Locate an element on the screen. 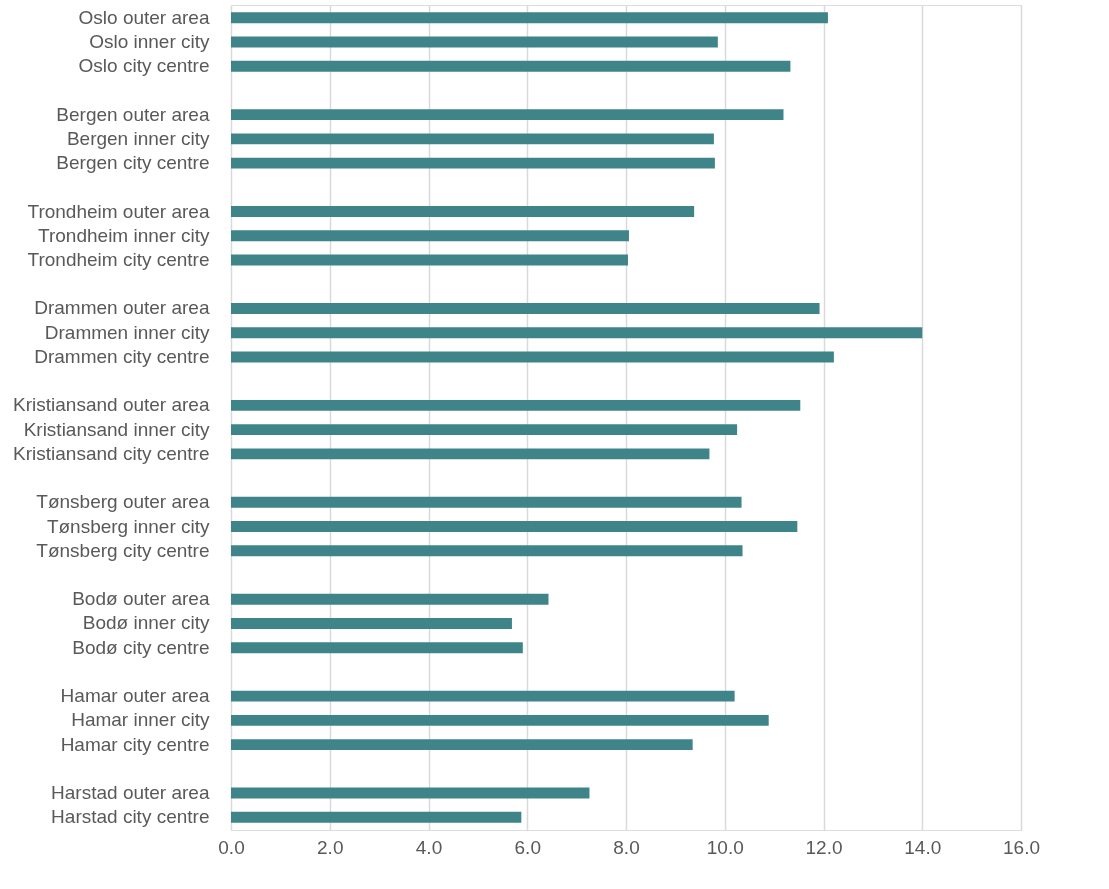  y-tick-label: Oslo city centre is located at coordinates (144, 66).